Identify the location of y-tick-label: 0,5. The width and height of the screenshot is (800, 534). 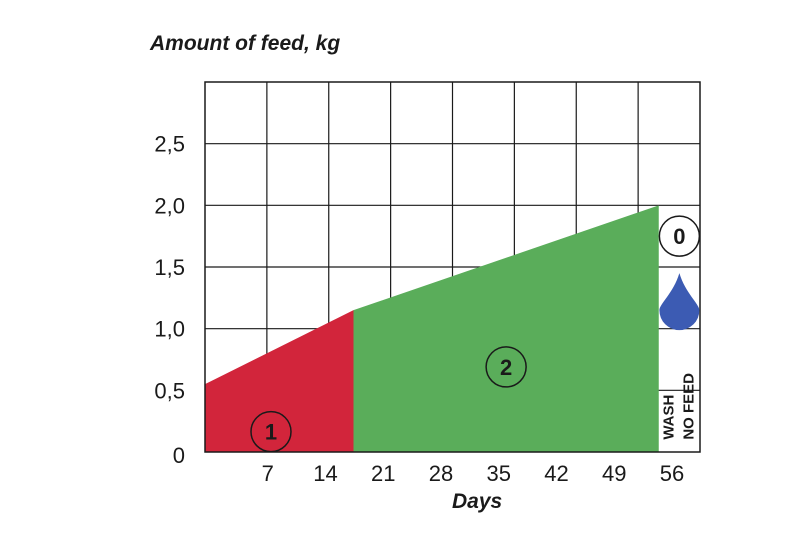
(169, 390).